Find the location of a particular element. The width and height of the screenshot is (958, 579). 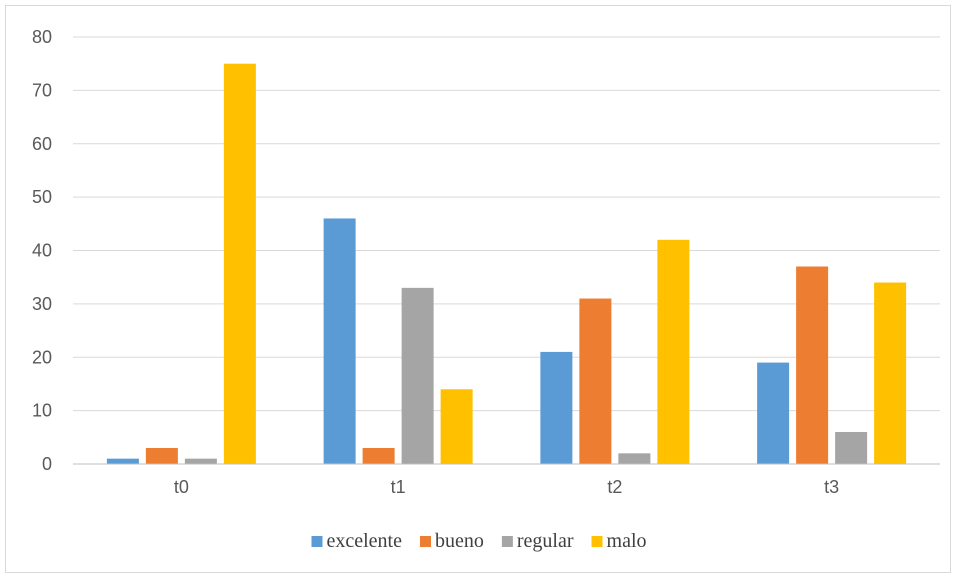

y-tick-label: 30 is located at coordinates (42, 304).